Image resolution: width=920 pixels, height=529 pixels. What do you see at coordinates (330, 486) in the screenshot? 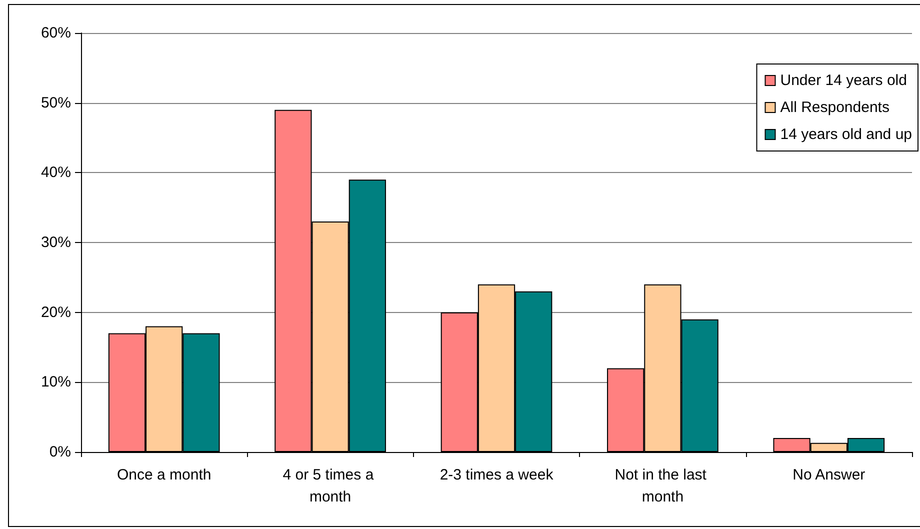
I see `x-tick-label: 4 or 5 times a month` at bounding box center [330, 486].